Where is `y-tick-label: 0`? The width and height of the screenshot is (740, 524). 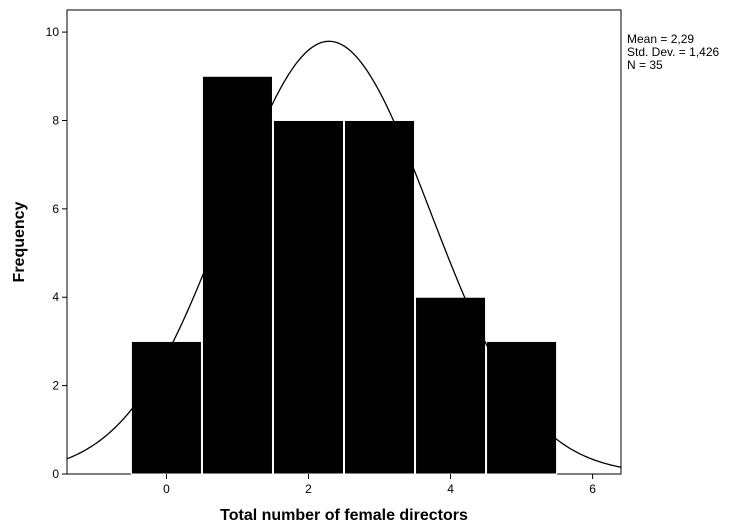
y-tick-label: 0 is located at coordinates (55, 474).